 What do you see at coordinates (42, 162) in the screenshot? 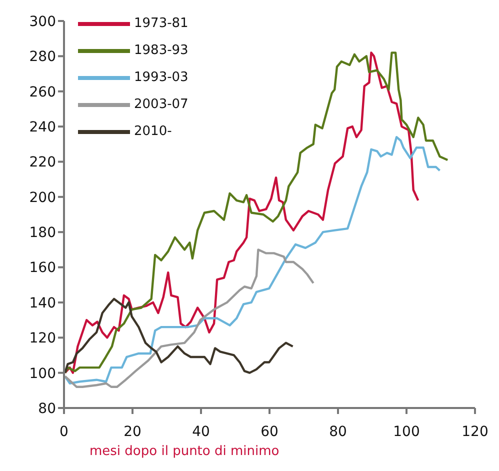
I see `y-tick-label: 220` at bounding box center [42, 162].